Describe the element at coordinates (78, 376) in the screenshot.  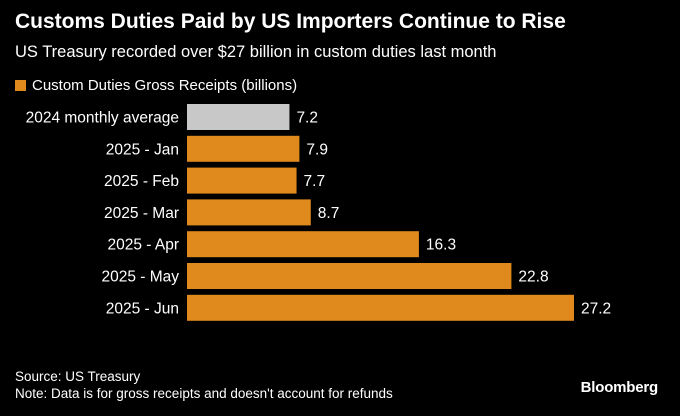
I see `source-text: Source: US Treasury` at that location.